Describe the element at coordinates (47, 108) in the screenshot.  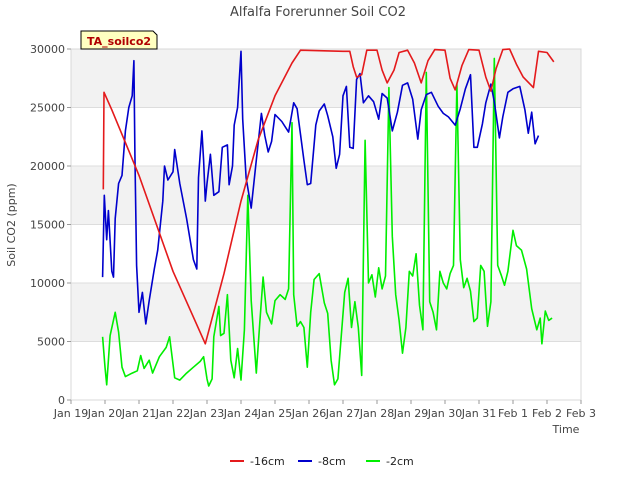
I see `y-tick-label: 25000` at that location.